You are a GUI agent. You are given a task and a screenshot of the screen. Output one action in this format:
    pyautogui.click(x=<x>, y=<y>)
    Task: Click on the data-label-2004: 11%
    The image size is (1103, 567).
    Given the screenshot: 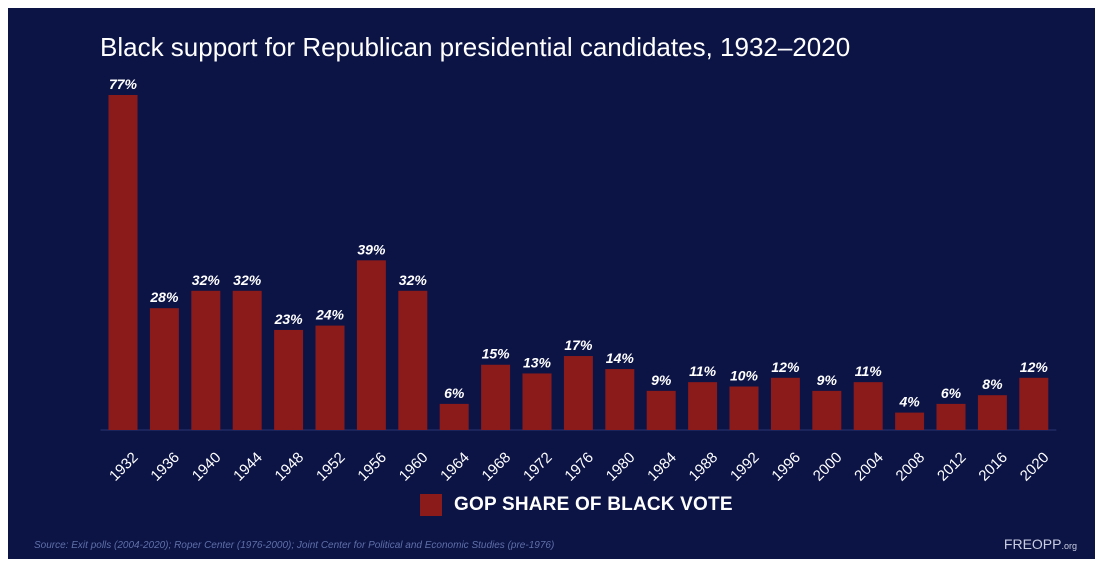 What is the action you would take?
    pyautogui.click(x=869, y=371)
    